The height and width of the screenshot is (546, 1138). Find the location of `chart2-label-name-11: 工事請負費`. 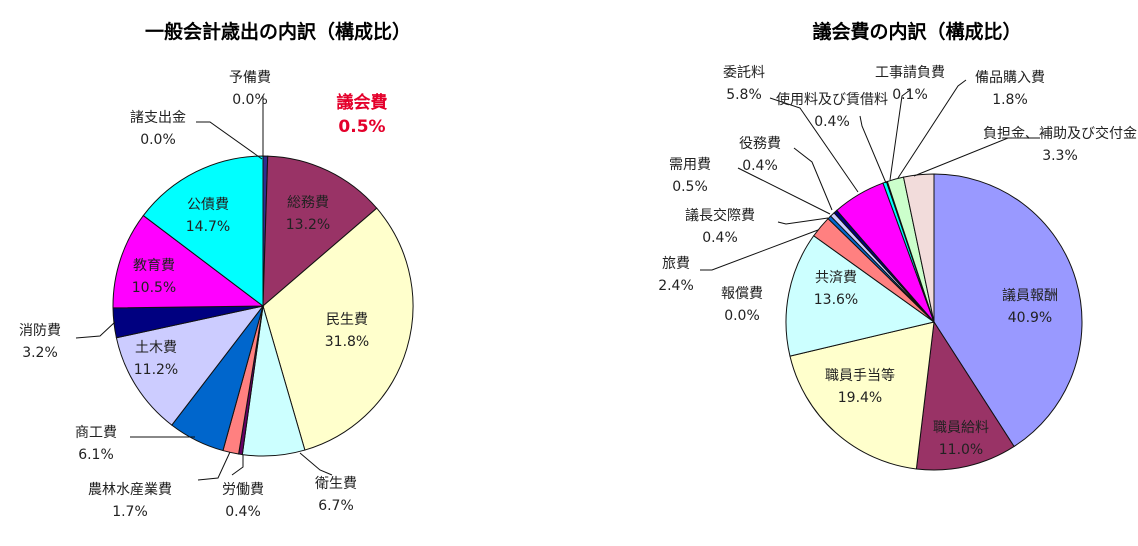

chart2-label-name-11: 工事請負費 is located at coordinates (910, 73).